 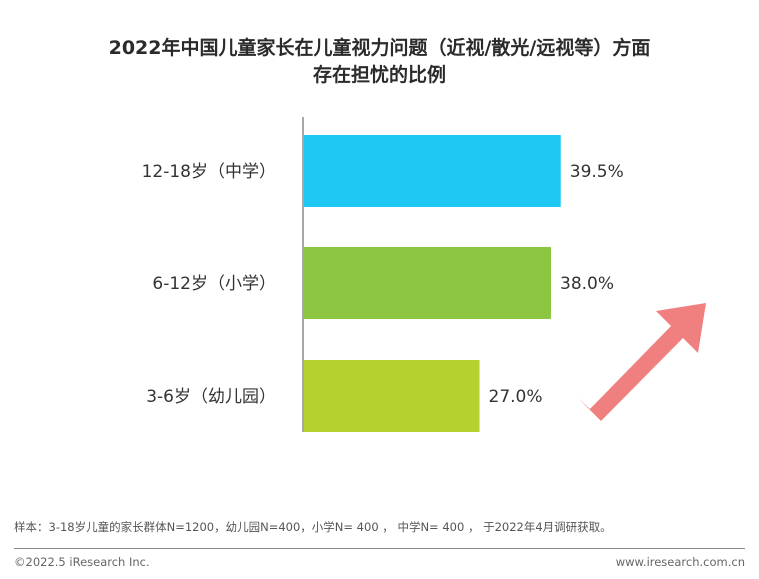 I want to click on chart-title-line1: 2022年中国儿童家长在儿童视力问题（近视/散光/远视等）方面, so click(x=379, y=48).